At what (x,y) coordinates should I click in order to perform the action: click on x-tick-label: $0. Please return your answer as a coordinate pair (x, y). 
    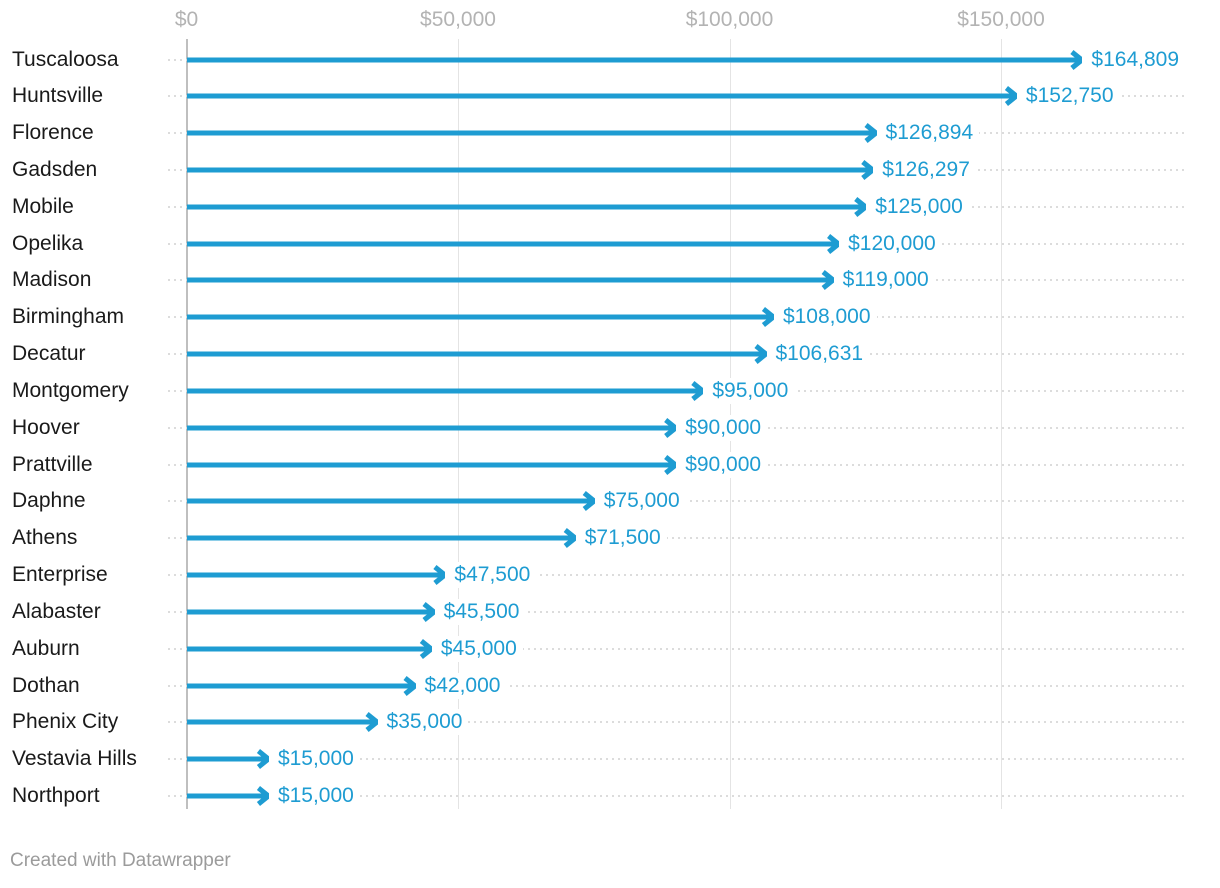
    Looking at the image, I should click on (186, 19).